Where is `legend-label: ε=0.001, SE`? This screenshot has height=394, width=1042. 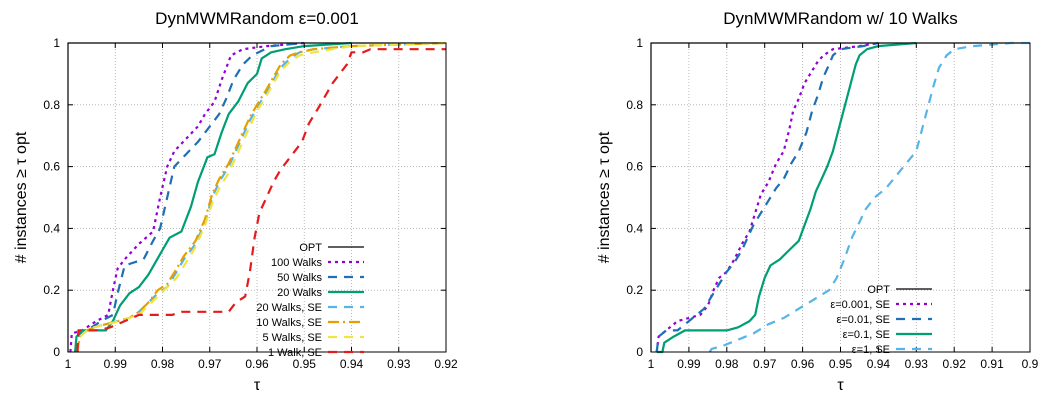
legend-label: ε=0.001, SE is located at coordinates (860, 305).